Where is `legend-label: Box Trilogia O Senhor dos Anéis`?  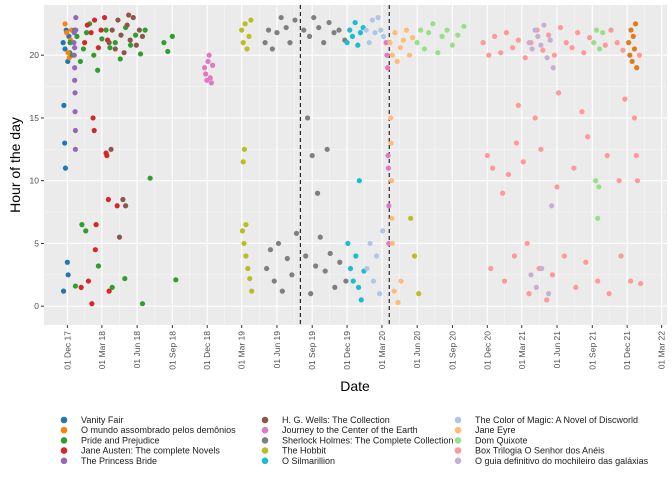
legend-label: Box Trilogia O Senhor dos Anéis is located at coordinates (540, 451).